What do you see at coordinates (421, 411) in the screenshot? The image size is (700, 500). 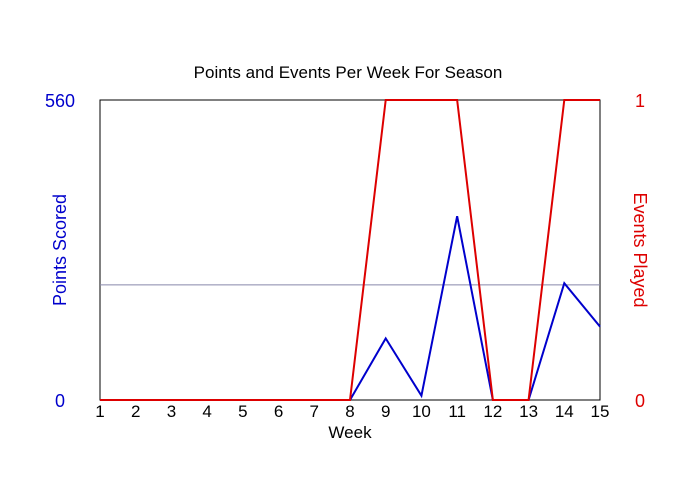 I see `x-tick-label: 10` at bounding box center [421, 411].